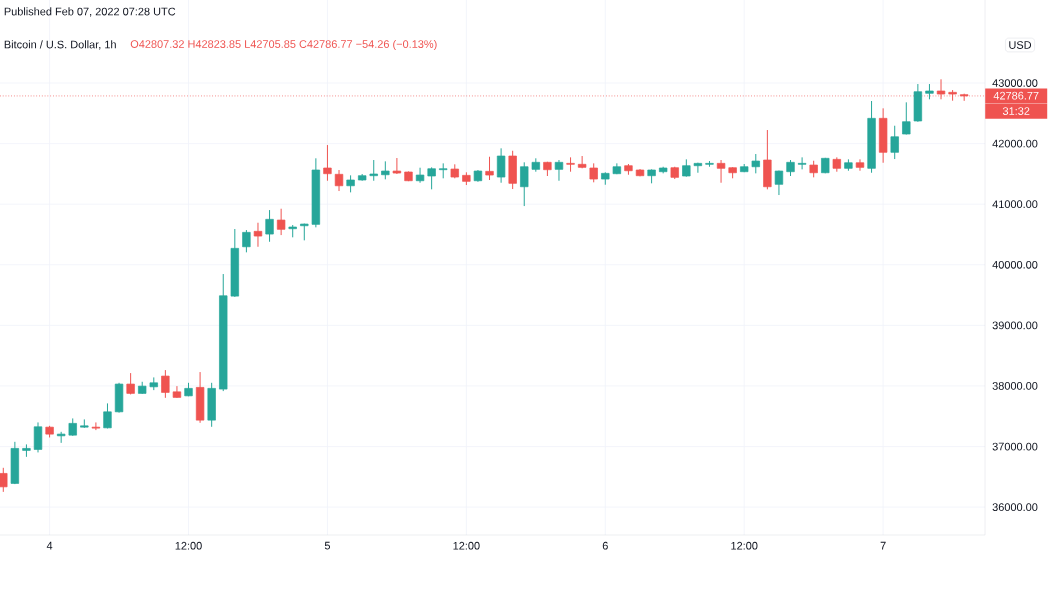 This screenshot has height=600, width=1050. Describe the element at coordinates (1015, 264) in the screenshot. I see `y-tick-label: 40000.00` at that location.